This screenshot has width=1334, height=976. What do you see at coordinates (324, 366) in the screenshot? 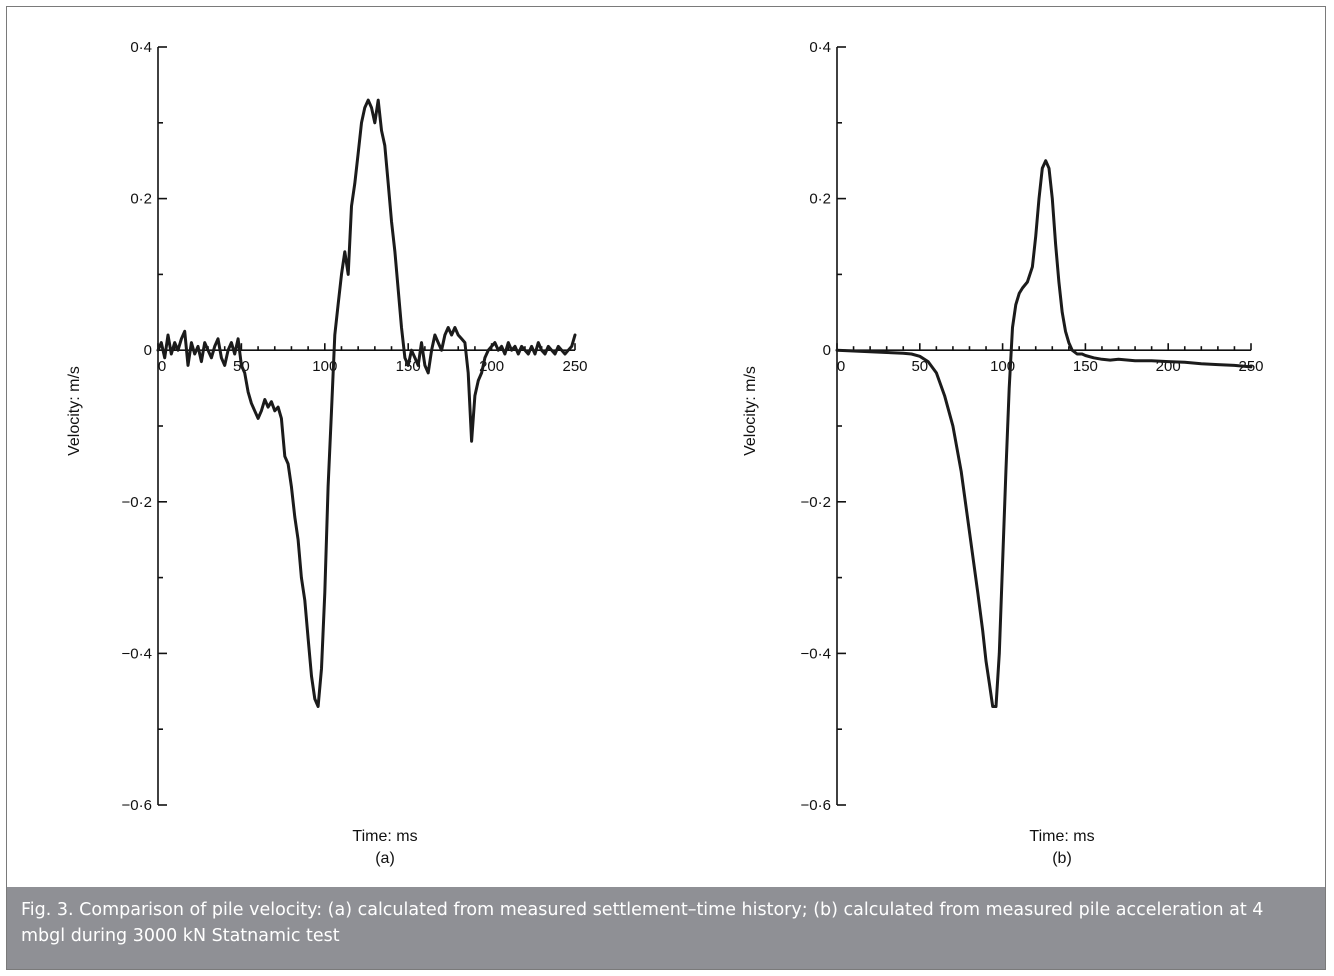
I see `x-tick-label: 100` at bounding box center [324, 366].